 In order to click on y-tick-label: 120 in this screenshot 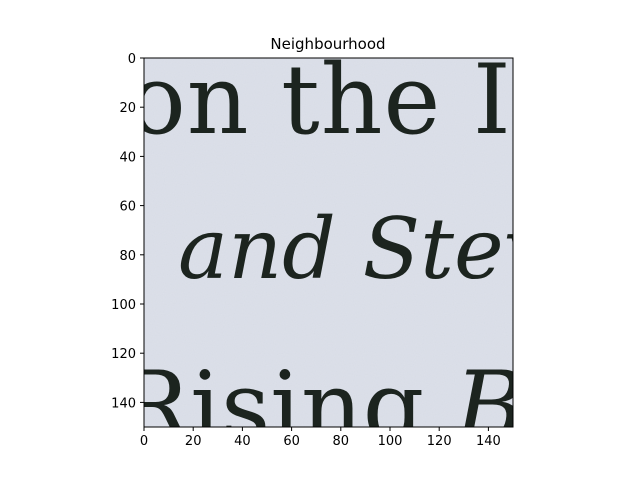, I will do `click(123, 354)`.